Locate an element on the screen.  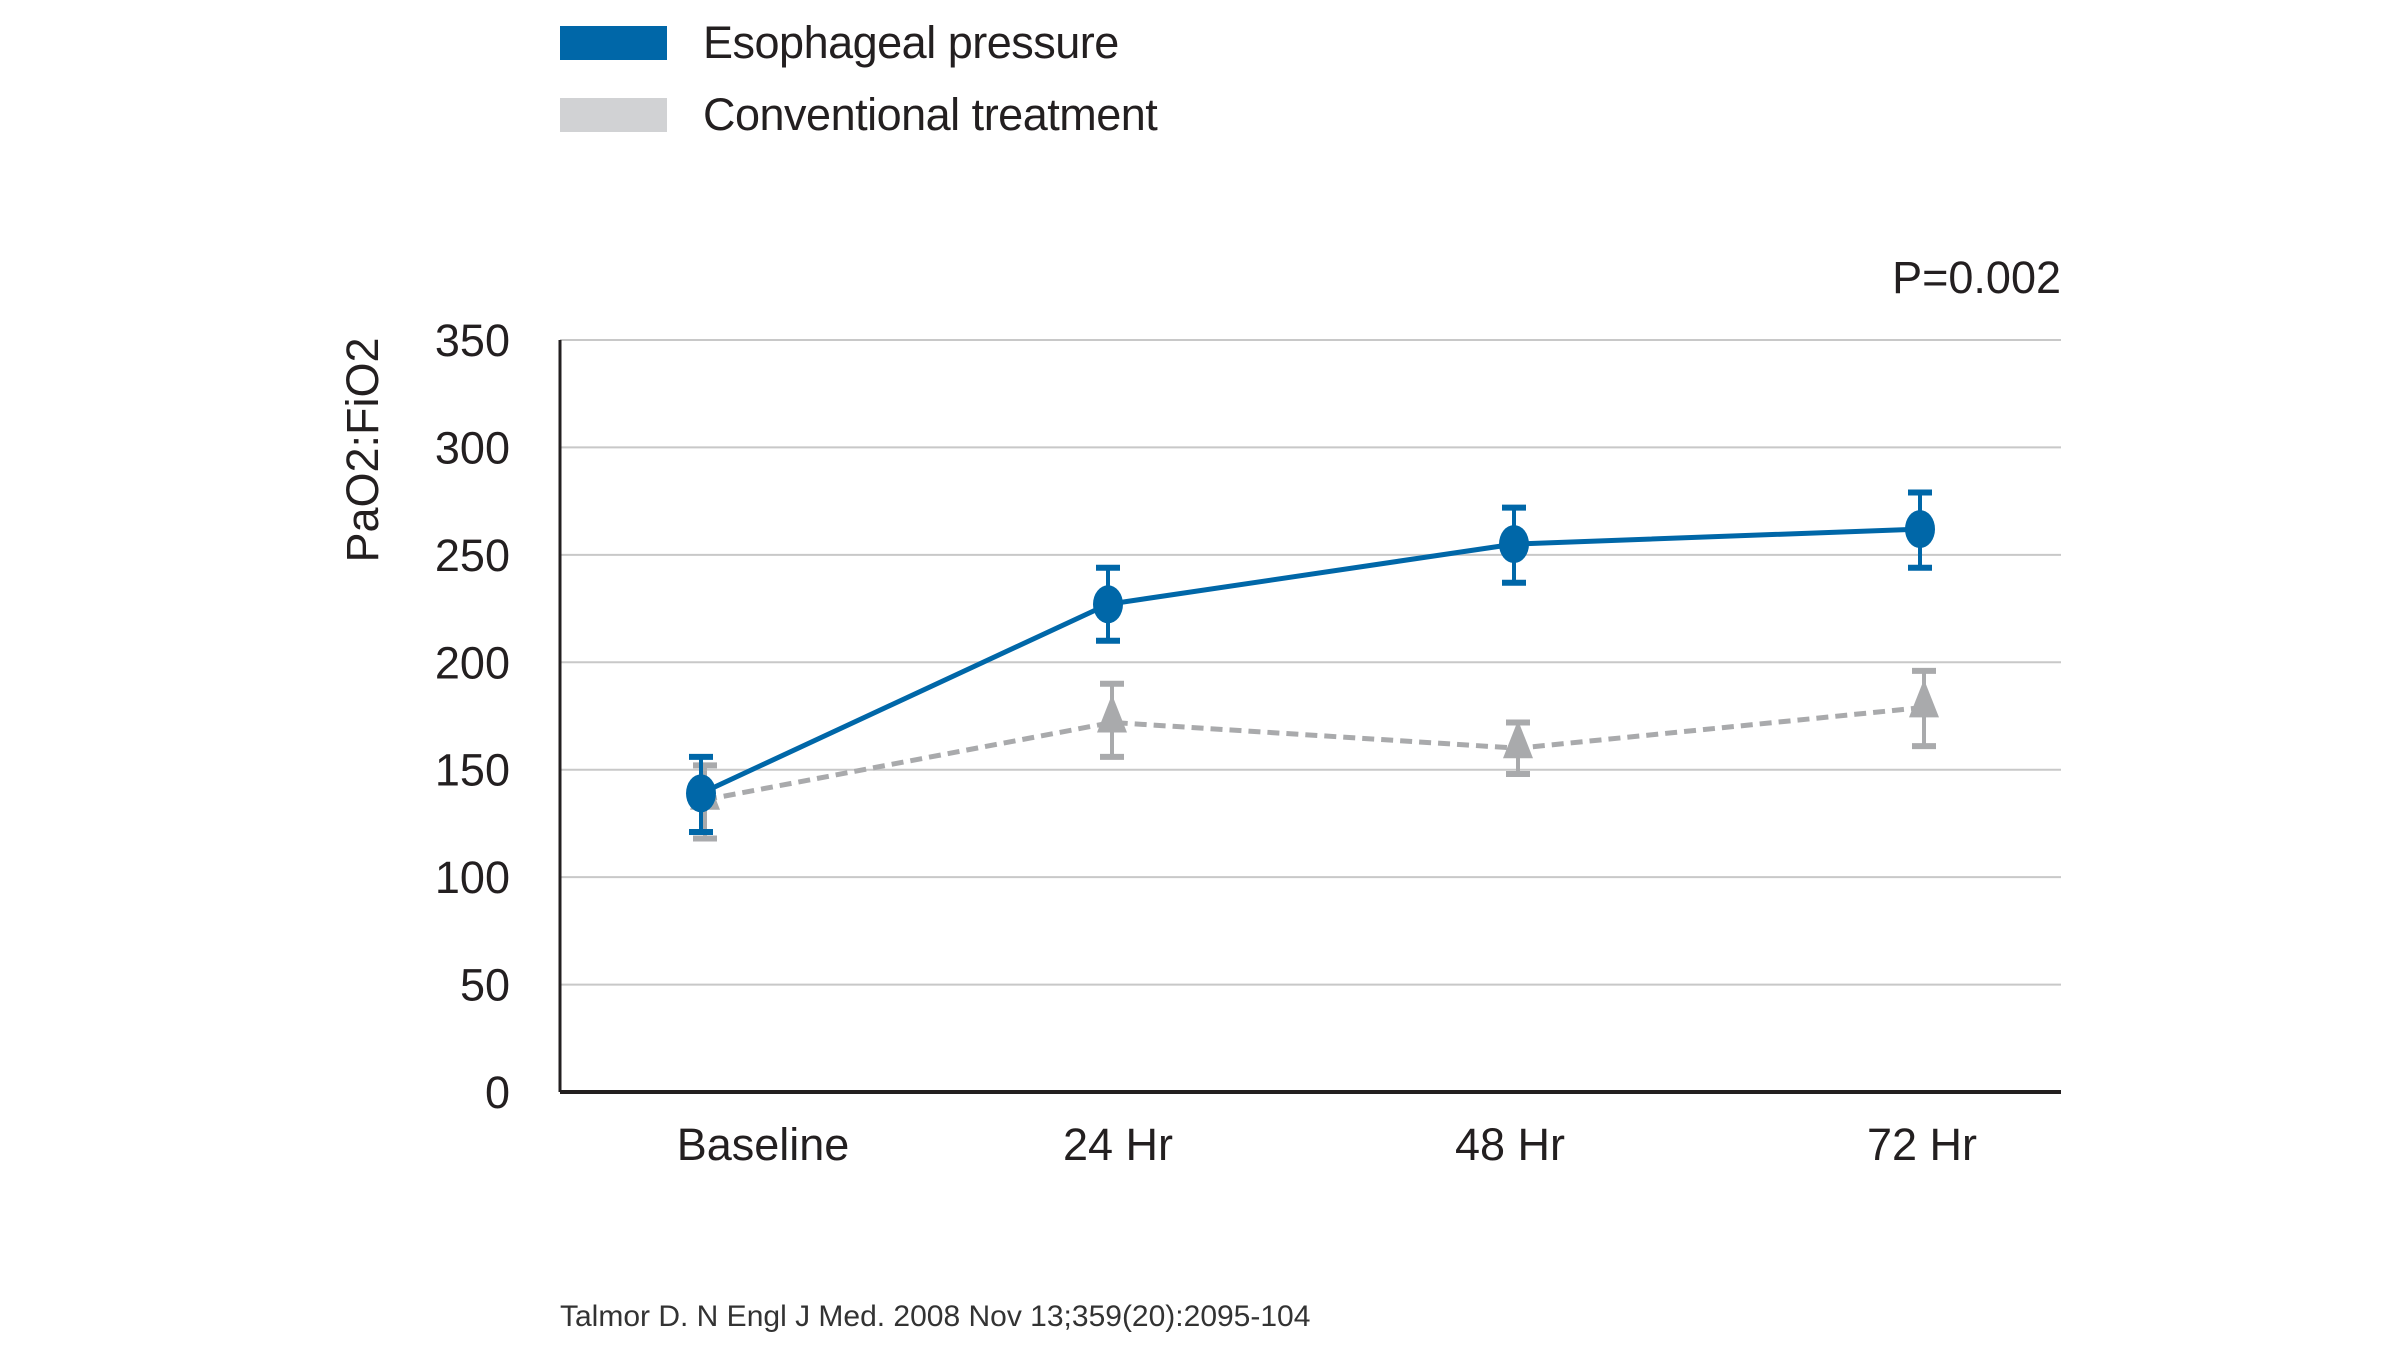
legend-swatch-esophageal is located at coordinates (613, 43).